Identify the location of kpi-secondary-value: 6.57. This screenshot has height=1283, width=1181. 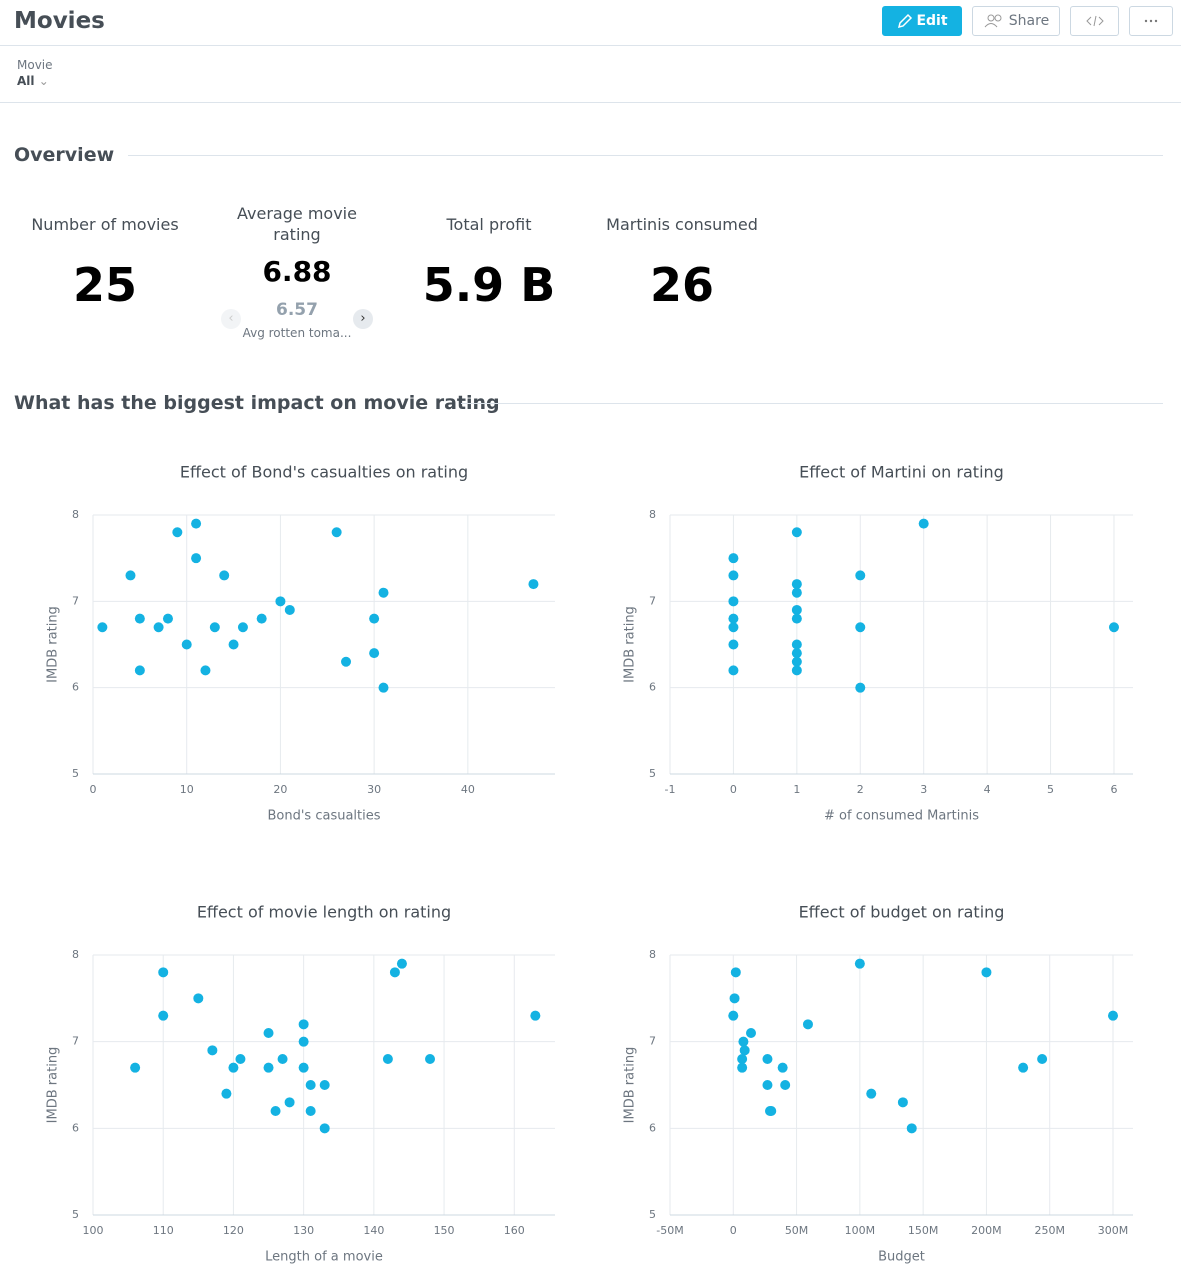
(297, 310).